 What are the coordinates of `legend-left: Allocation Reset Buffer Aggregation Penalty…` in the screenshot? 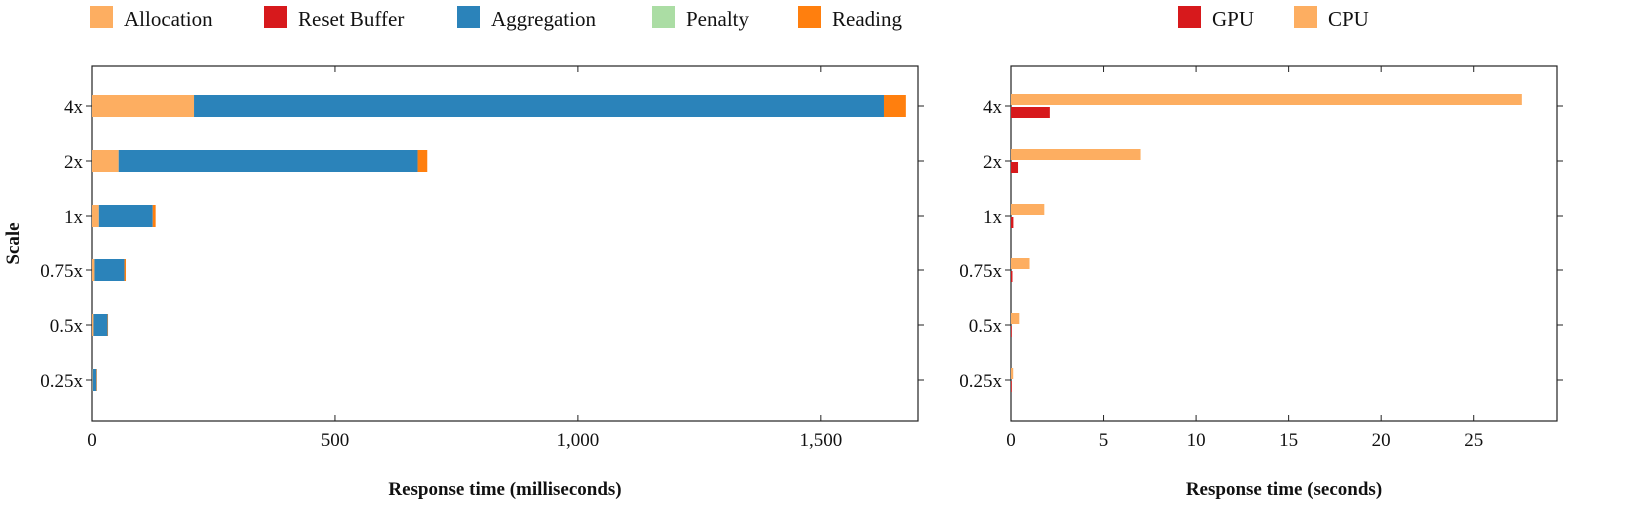 It's located at (496, 18).